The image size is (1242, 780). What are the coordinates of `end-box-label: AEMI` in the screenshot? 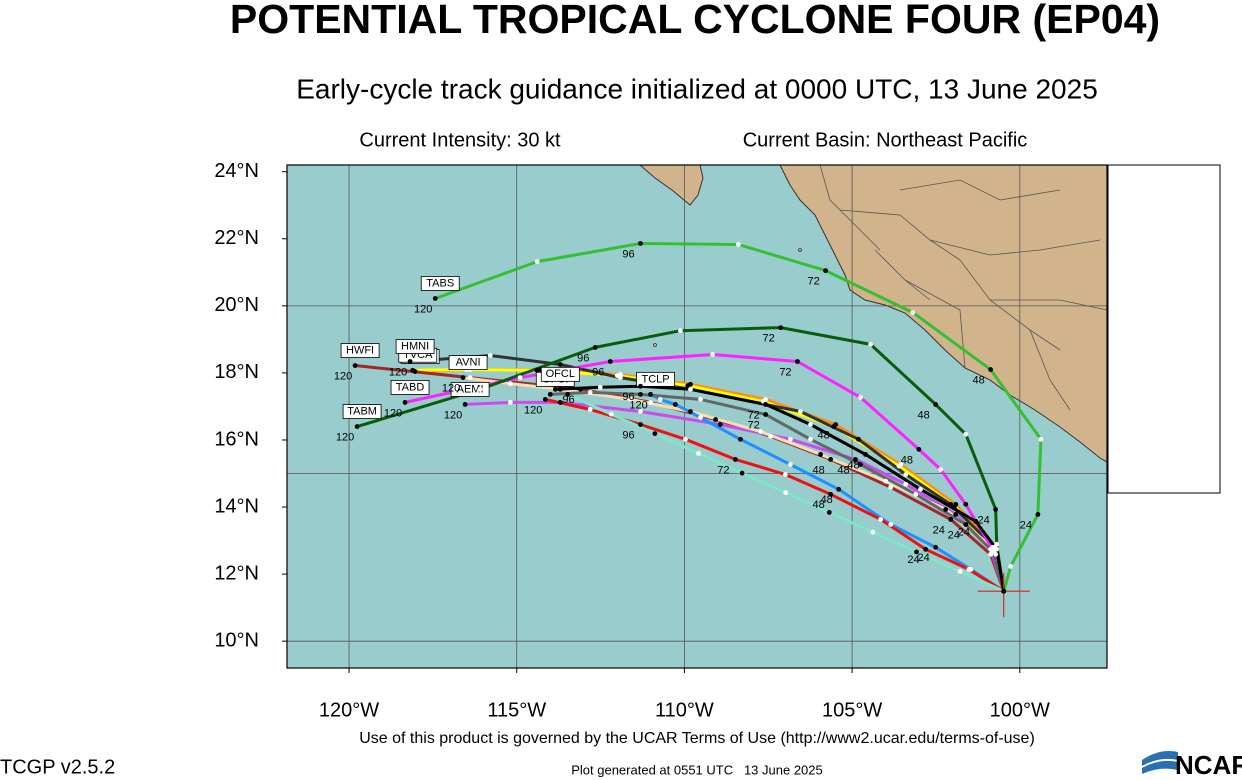 It's located at (470, 389).